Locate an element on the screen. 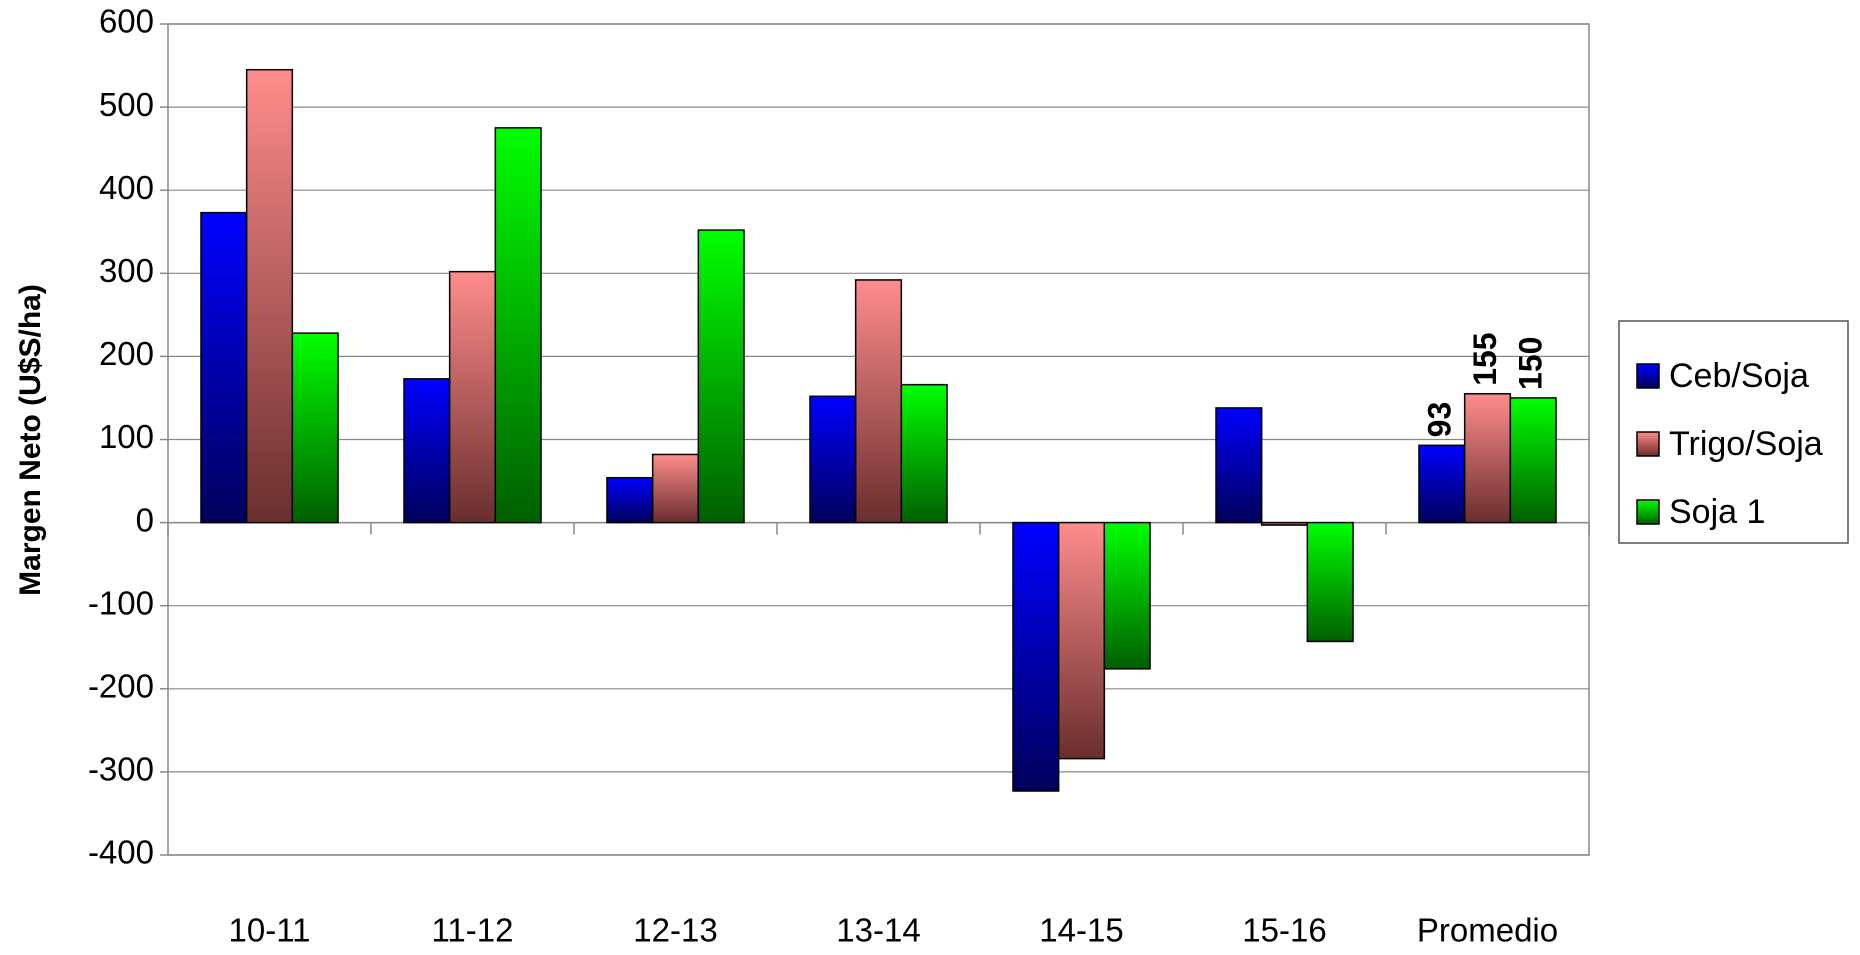 Image resolution: width=1860 pixels, height=955 pixels. x-tick-label: 11-12 is located at coordinates (473, 930).